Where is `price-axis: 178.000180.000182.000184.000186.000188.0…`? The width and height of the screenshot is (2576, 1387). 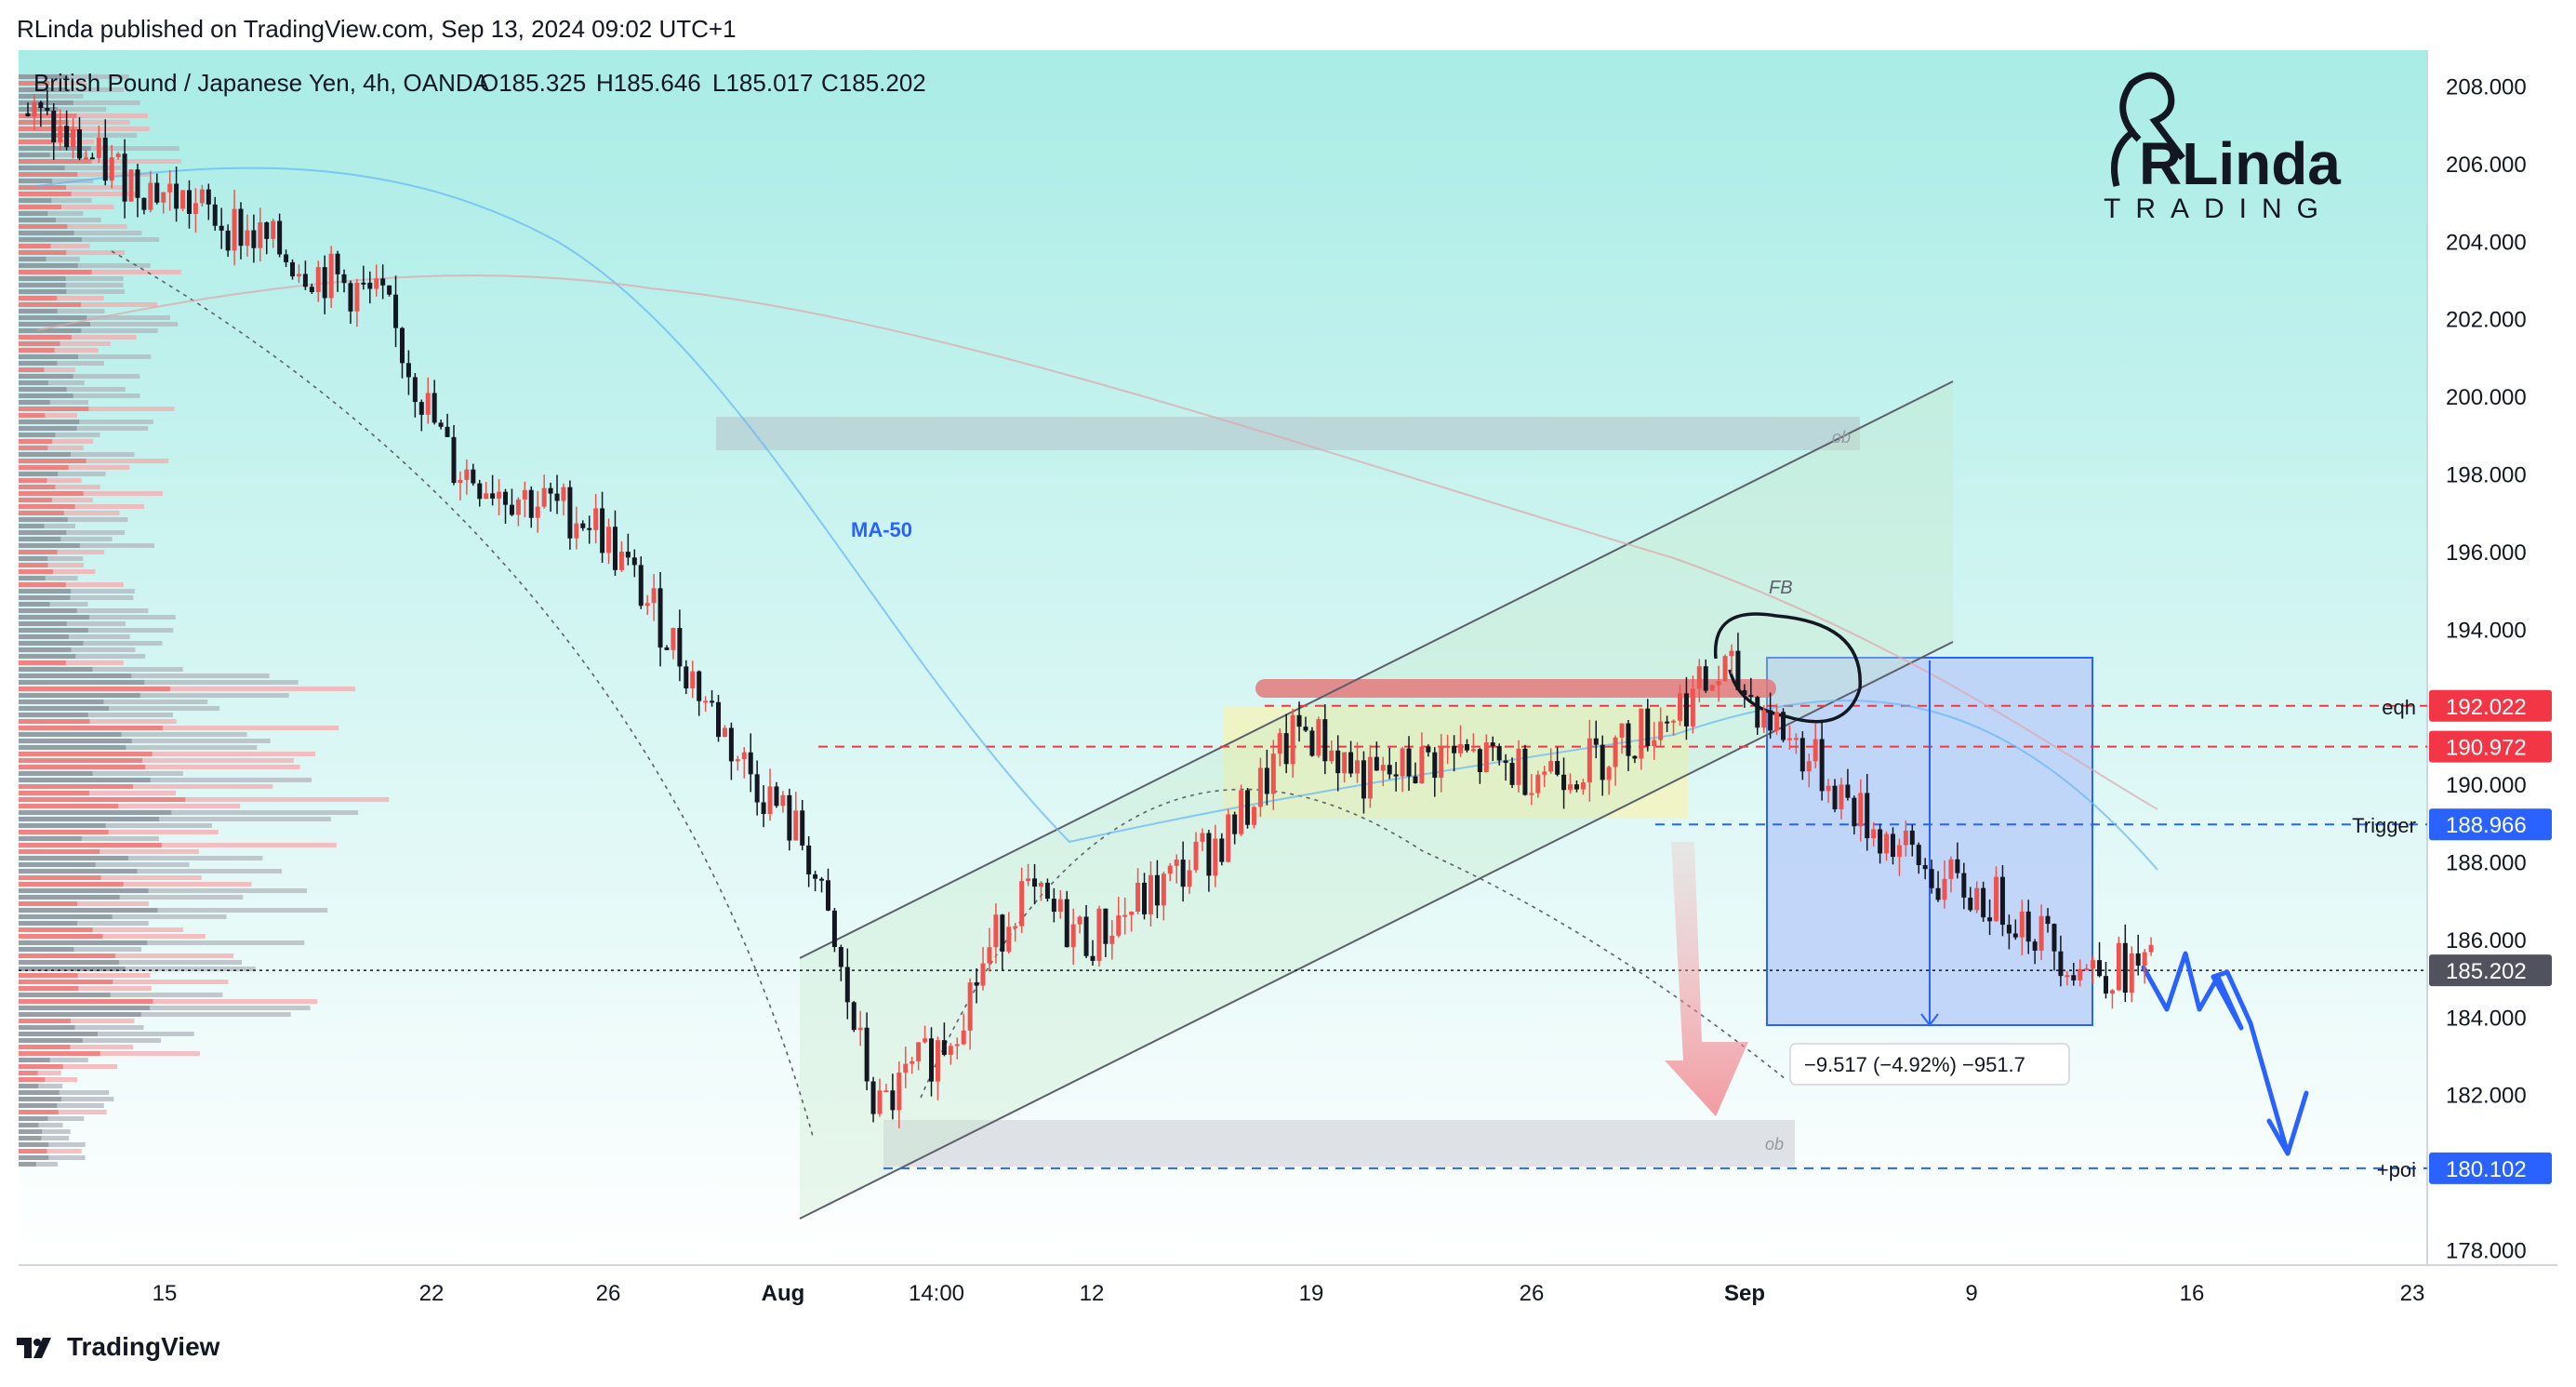 price-axis: 178.000180.000182.000184.000186.000188.0… is located at coordinates (2486, 669).